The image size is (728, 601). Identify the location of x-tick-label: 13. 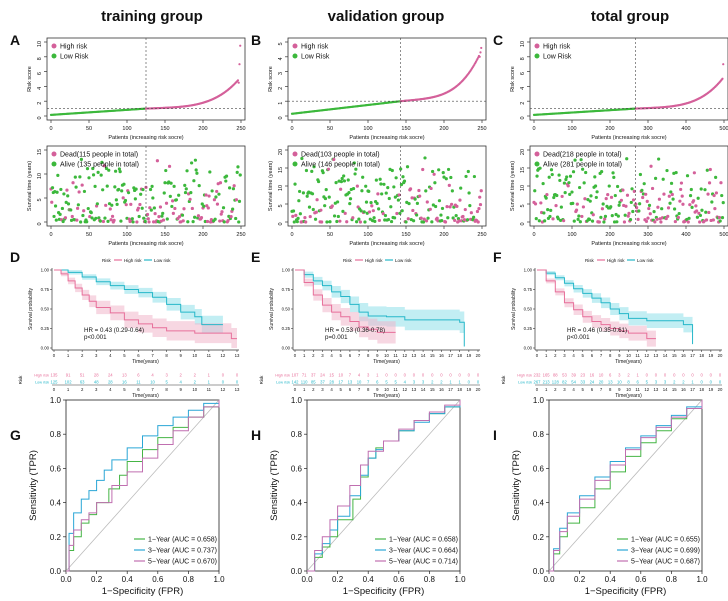
(414, 355).